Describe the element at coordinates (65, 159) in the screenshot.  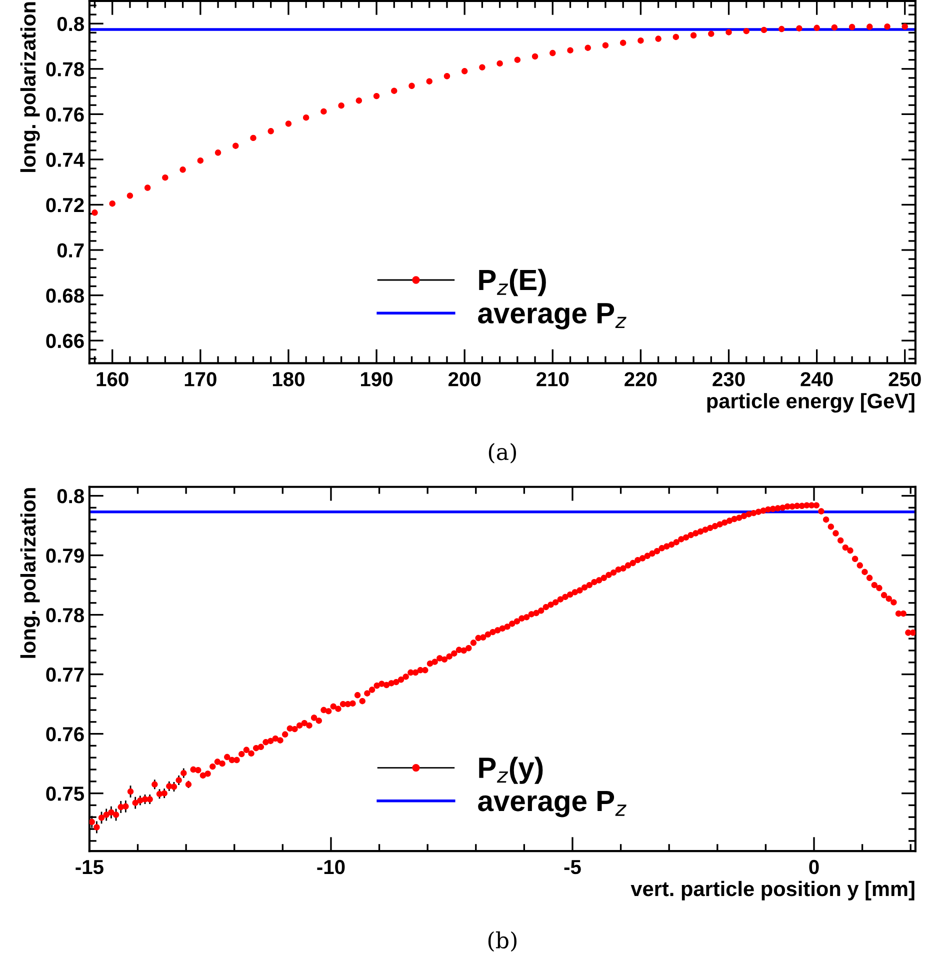
I see `y-tick-label: 0.74` at that location.